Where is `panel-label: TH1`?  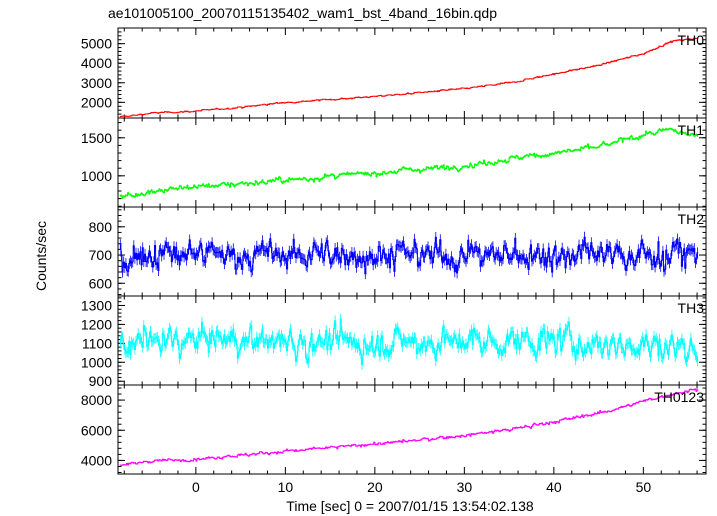 panel-label: TH1 is located at coordinates (691, 130).